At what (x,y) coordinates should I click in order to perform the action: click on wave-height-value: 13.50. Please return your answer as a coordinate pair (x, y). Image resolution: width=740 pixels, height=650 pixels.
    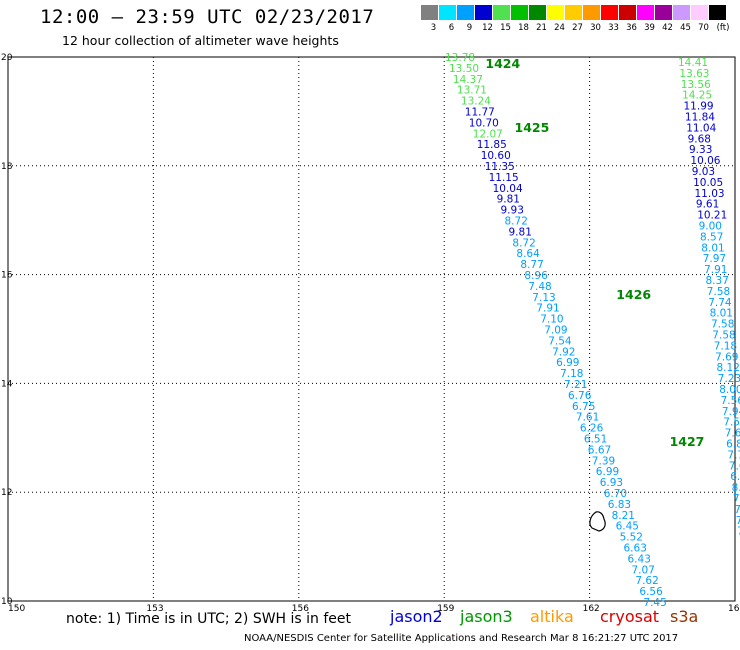
    Looking at the image, I should click on (464, 69).